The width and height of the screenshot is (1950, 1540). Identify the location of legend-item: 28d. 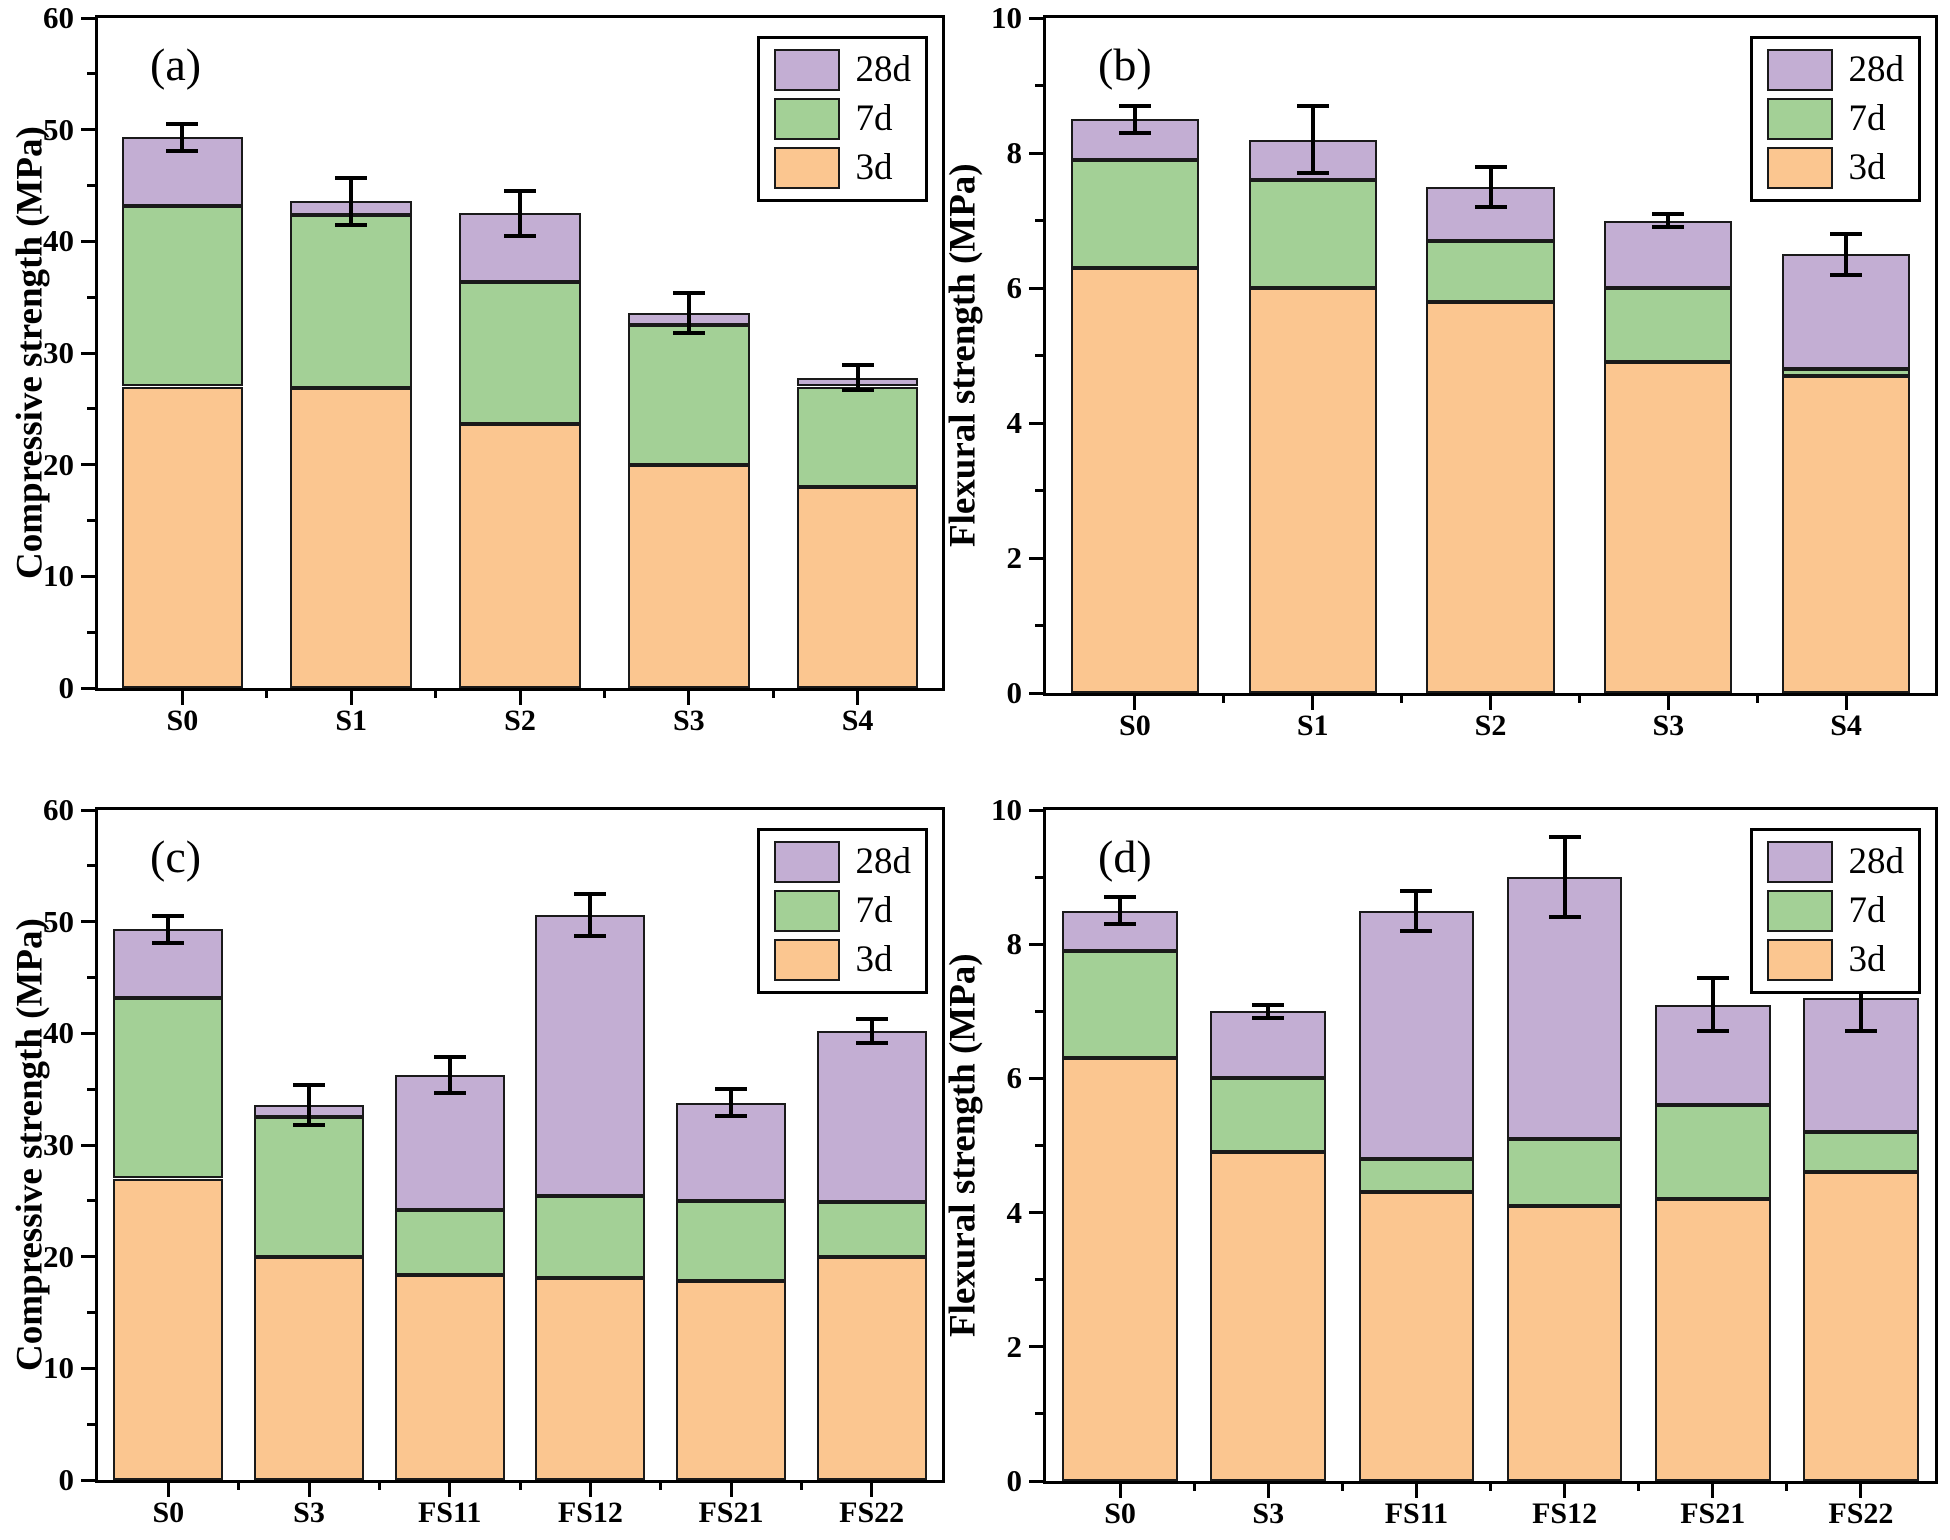
(842, 70).